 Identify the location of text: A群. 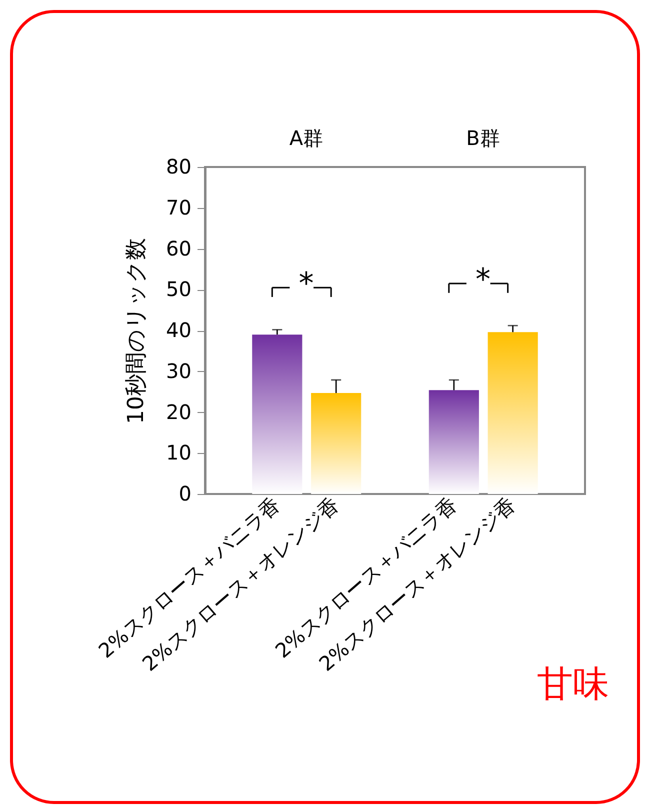
(306, 138).